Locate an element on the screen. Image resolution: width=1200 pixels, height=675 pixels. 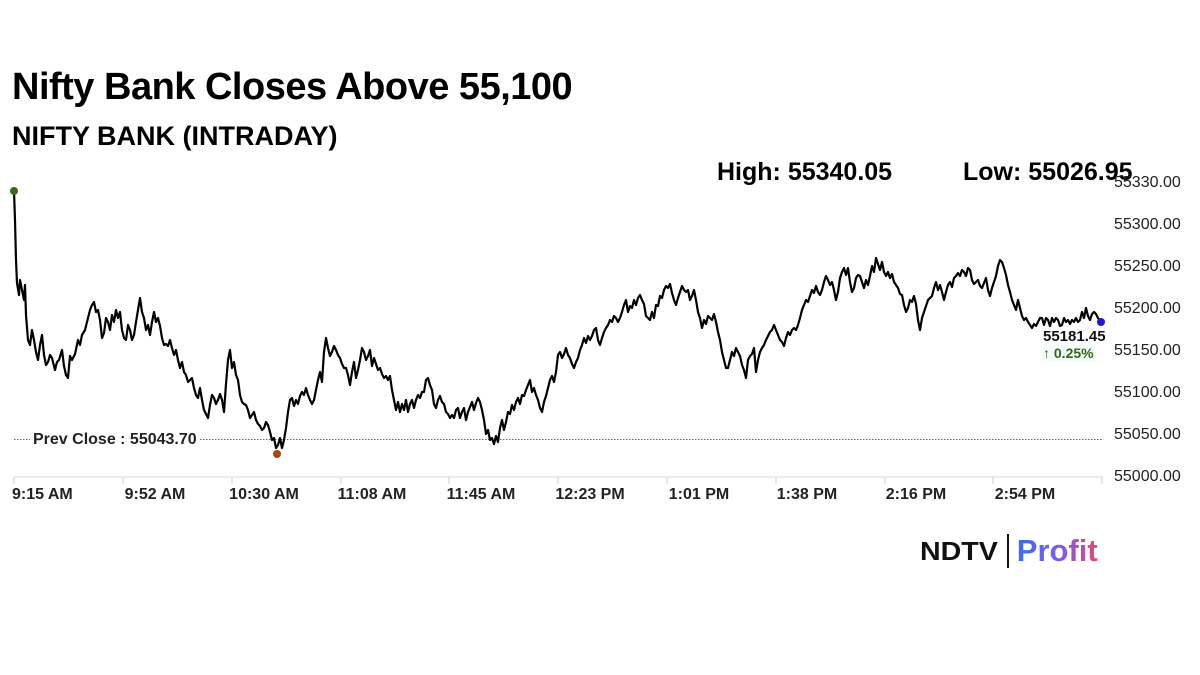
open-marker is located at coordinates (14, 191).